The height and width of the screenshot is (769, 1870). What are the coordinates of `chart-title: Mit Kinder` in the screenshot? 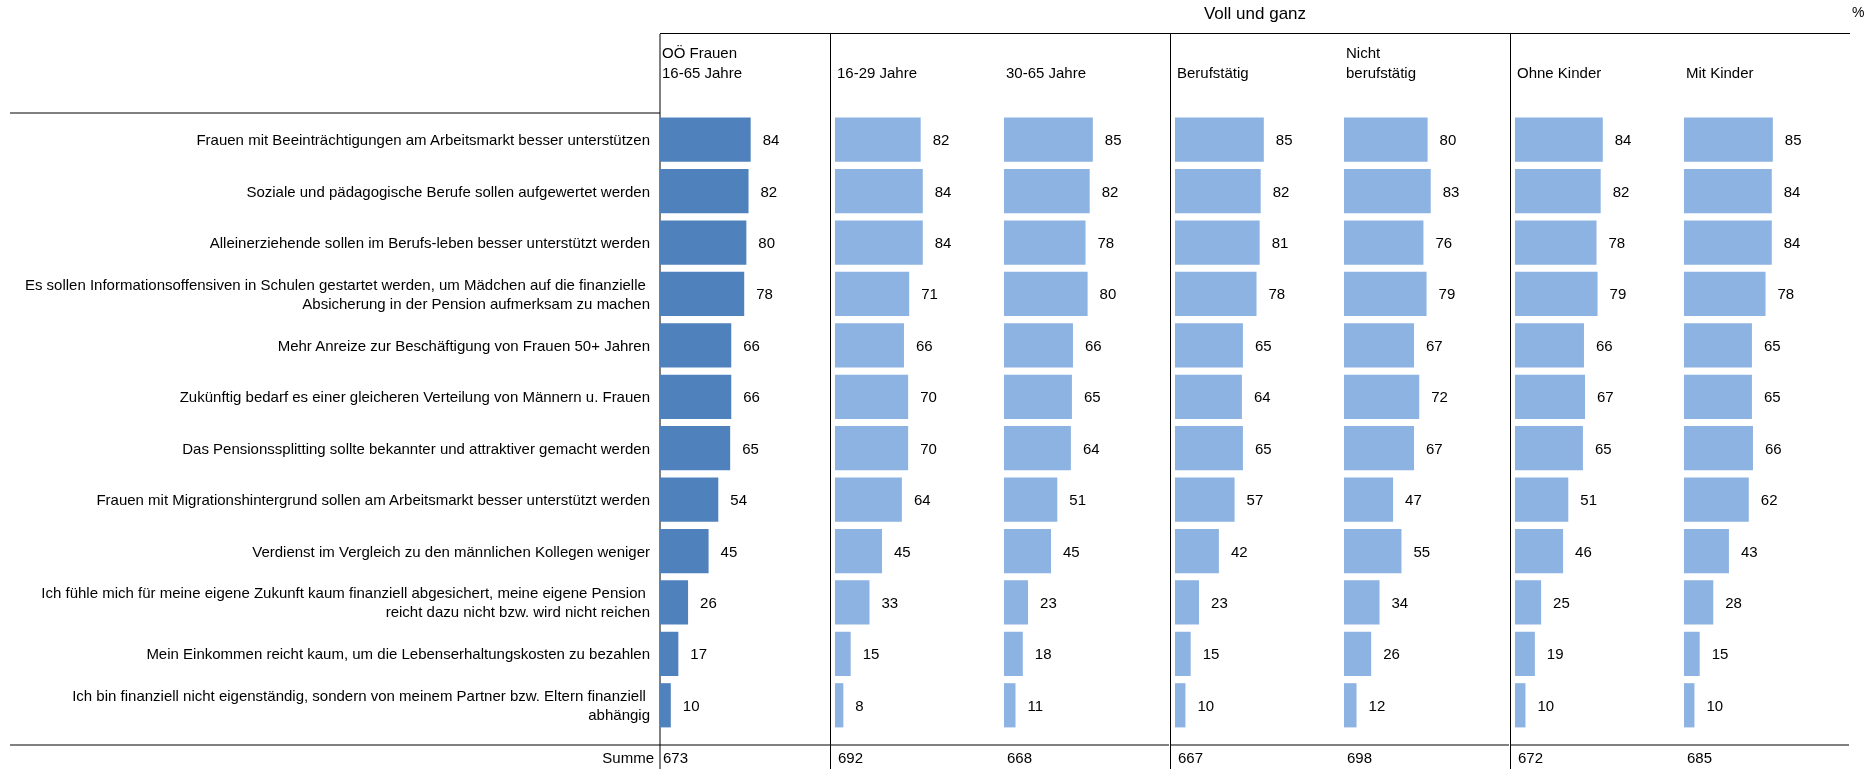 It's located at (1720, 72).